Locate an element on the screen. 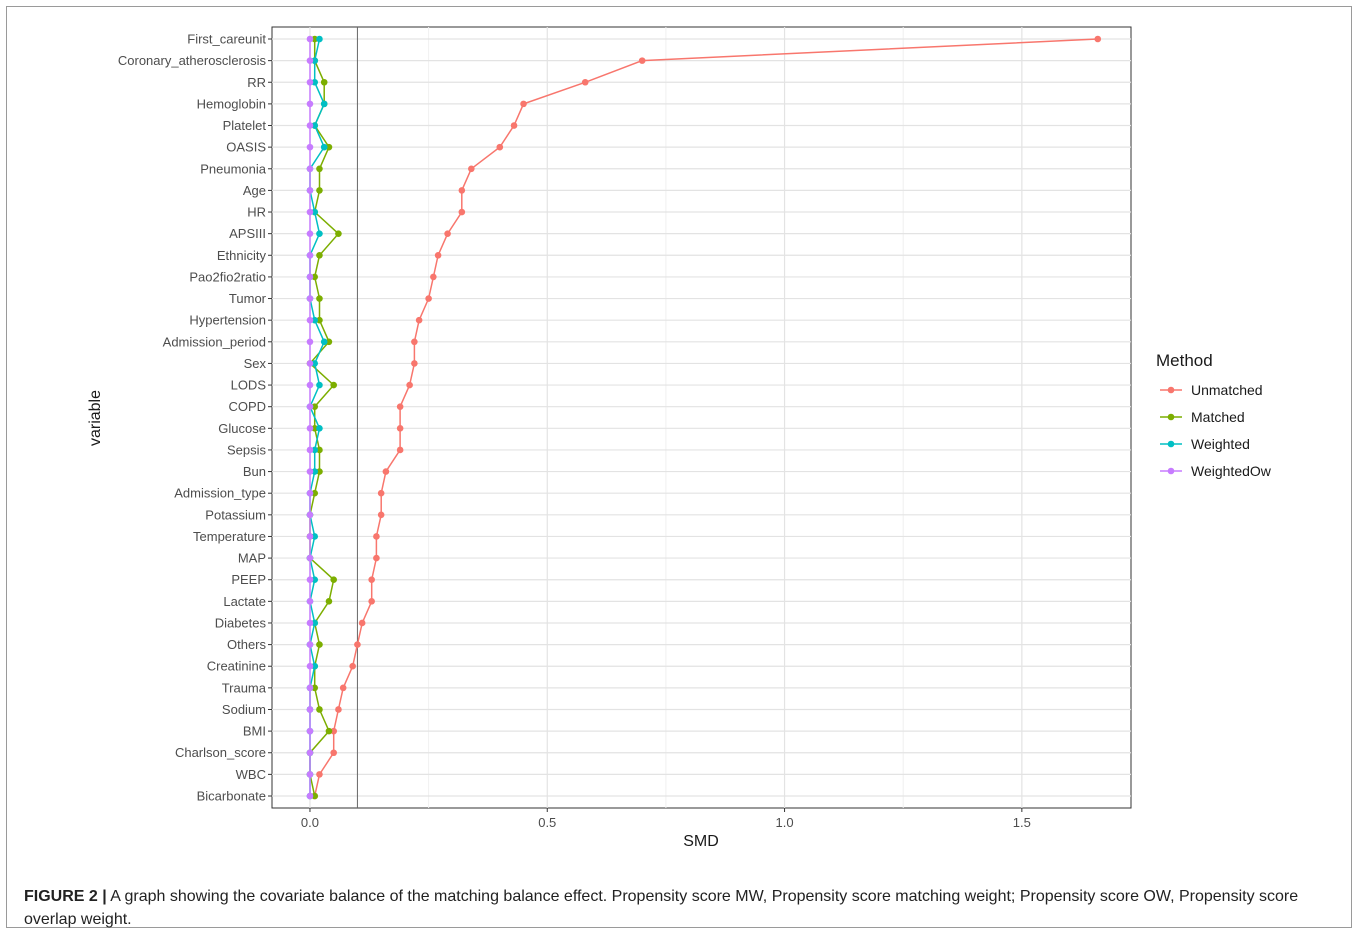 This screenshot has height=936, width=1360. y-tick-label: Lactate is located at coordinates (244, 601).